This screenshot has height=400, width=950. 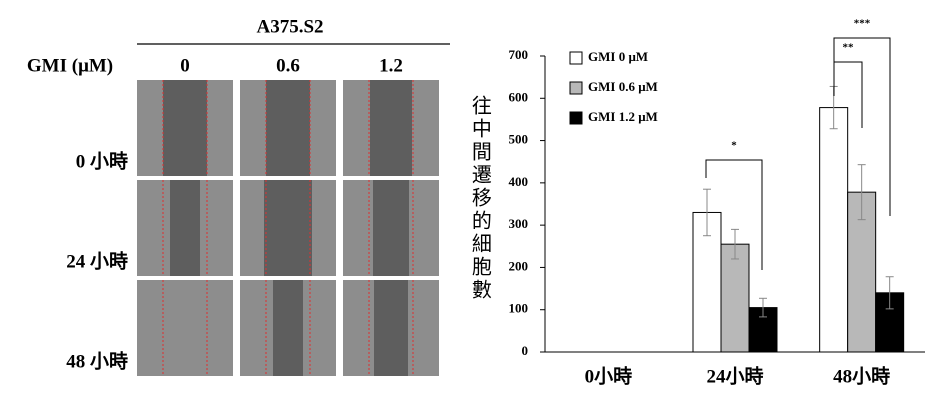 I want to click on significance: **, so click(x=849, y=48).